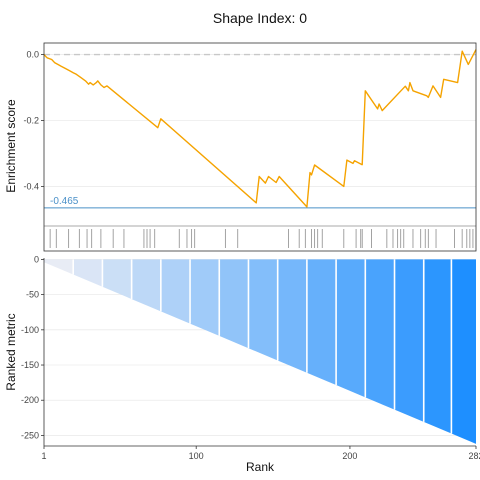 The height and width of the screenshot is (480, 480). Describe the element at coordinates (30, 365) in the screenshot. I see `metric-y-tick-label: -150` at that location.